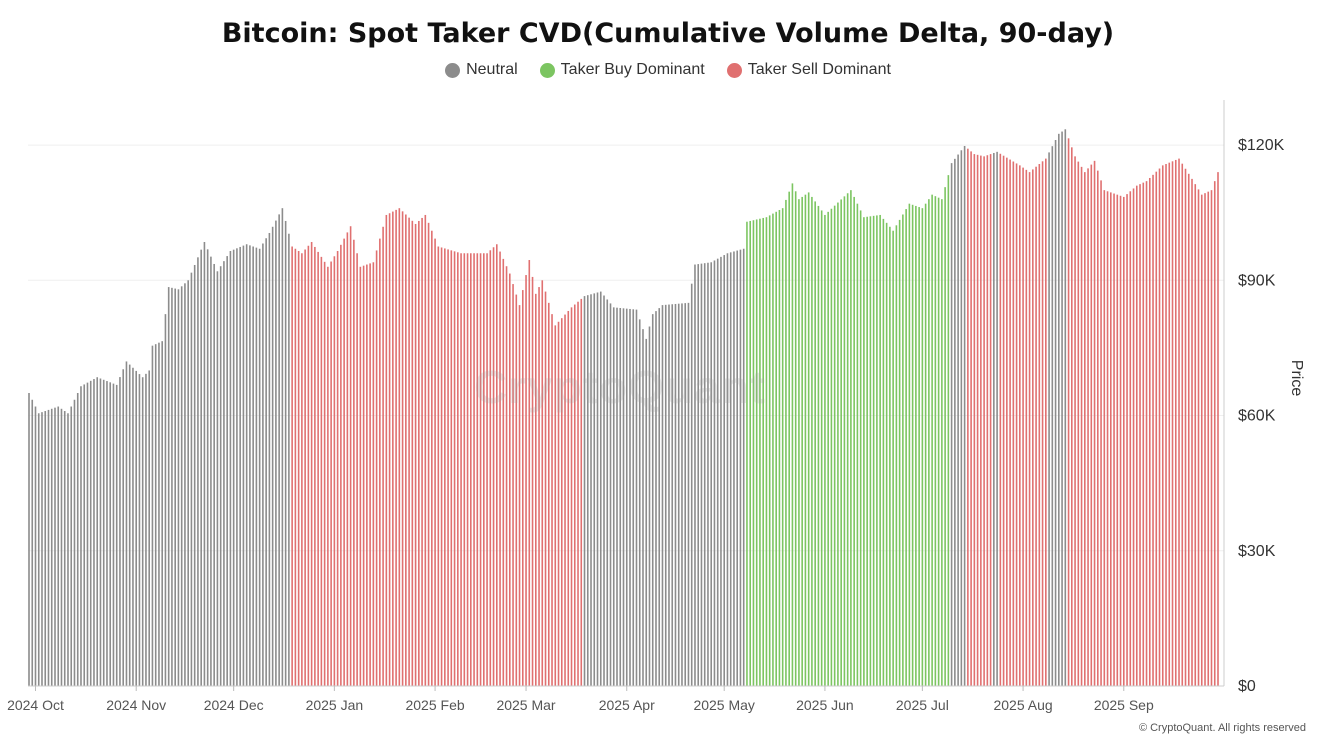 The image size is (1336, 749). Describe the element at coordinates (808, 70) in the screenshot. I see `legend-item-taker-sell-dominant: Taker Sell Dominant` at that location.